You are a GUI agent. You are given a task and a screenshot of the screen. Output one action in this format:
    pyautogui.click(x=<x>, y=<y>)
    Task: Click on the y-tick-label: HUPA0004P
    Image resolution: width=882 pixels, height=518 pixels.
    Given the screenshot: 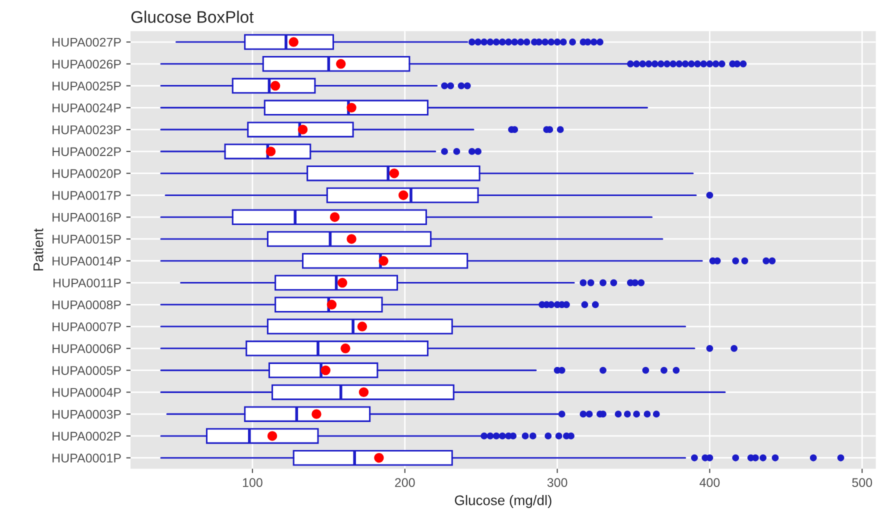 What is the action you would take?
    pyautogui.click(x=86, y=392)
    